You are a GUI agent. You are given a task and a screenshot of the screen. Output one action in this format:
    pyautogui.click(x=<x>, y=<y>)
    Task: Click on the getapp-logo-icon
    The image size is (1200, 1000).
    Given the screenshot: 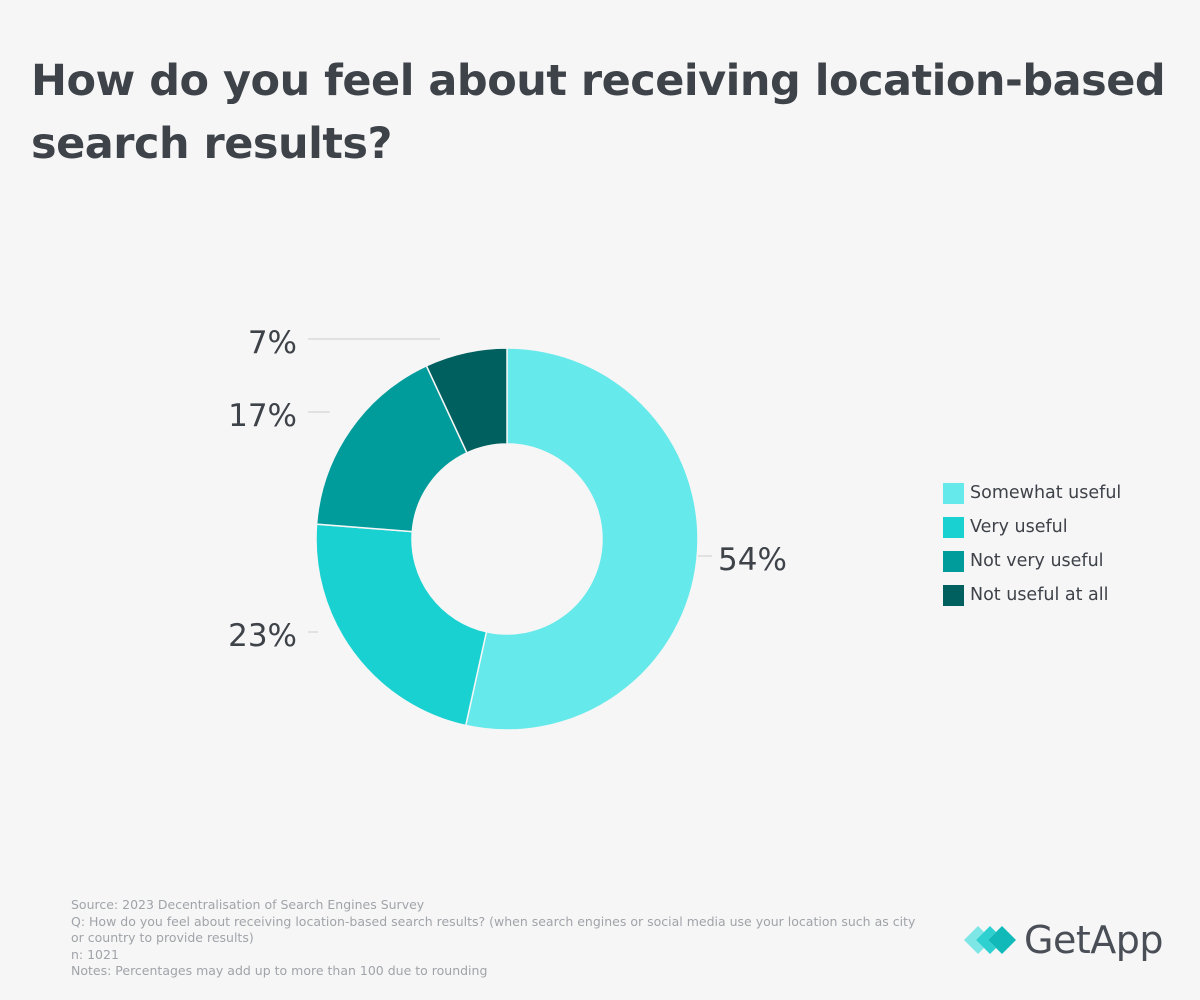 What is the action you would take?
    pyautogui.click(x=990, y=940)
    